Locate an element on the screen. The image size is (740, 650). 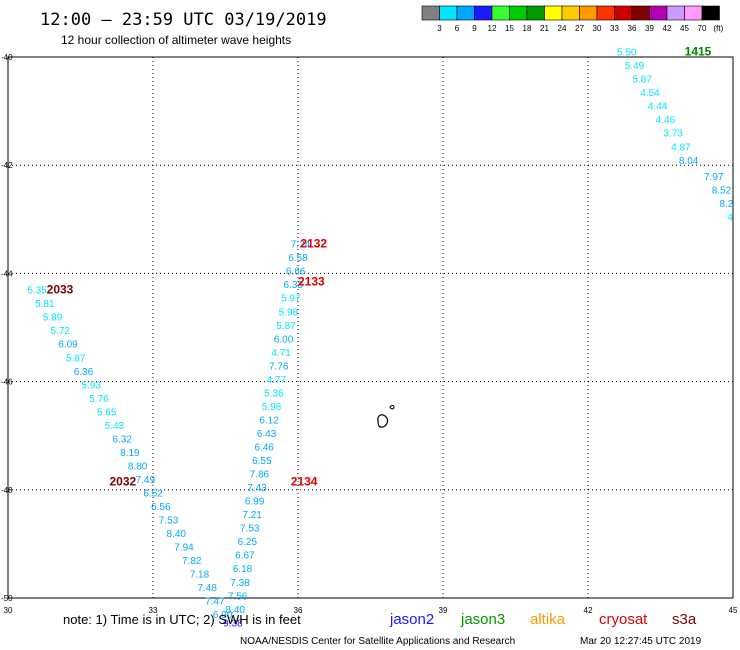
swh-observation: 6.58 is located at coordinates (298, 258).